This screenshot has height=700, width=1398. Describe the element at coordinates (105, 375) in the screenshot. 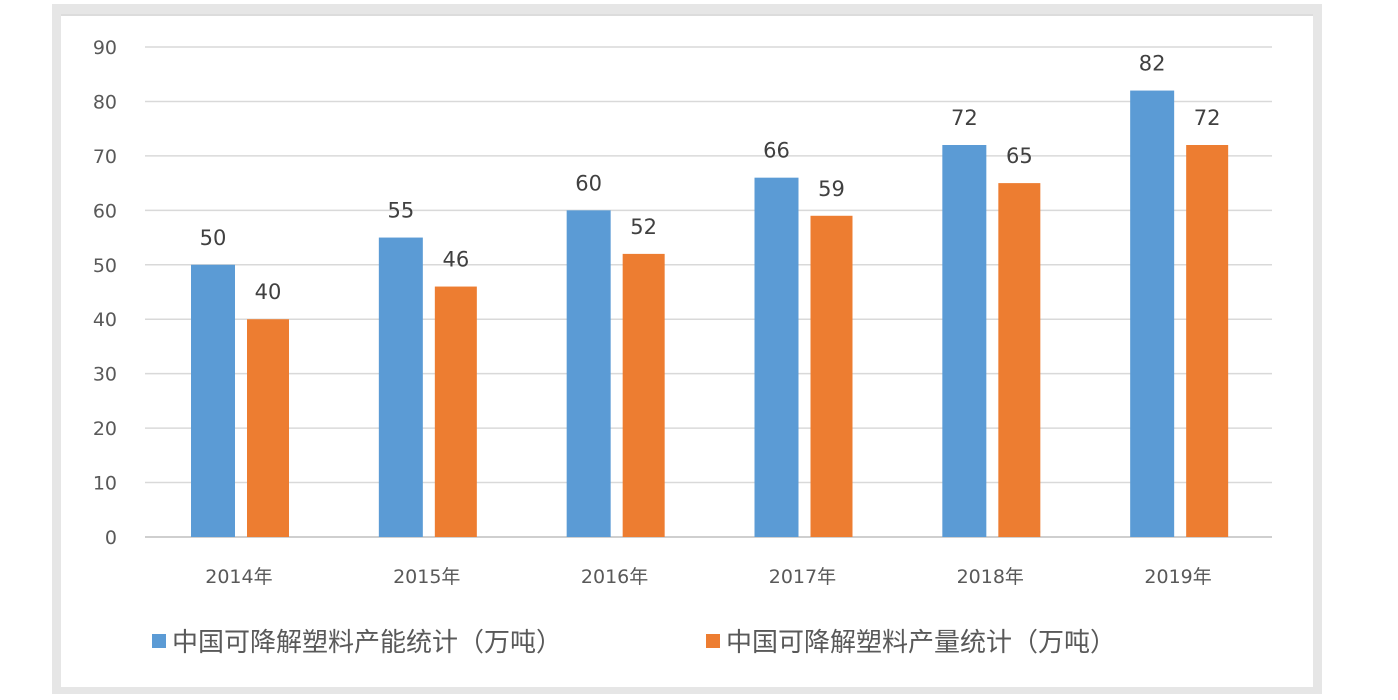

I see `y-tick-label: 30` at that location.